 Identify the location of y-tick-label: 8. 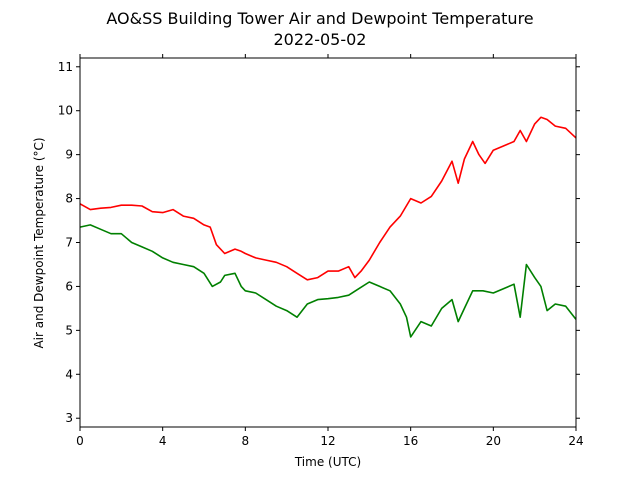
(69, 199).